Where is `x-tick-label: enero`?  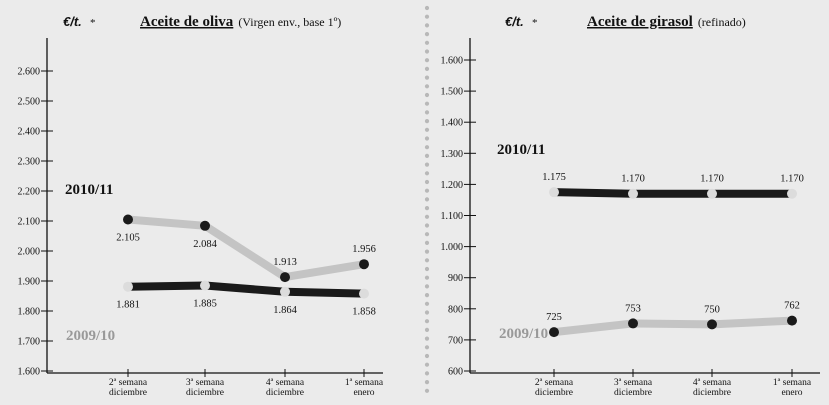
x-tick-label: enero is located at coordinates (791, 393).